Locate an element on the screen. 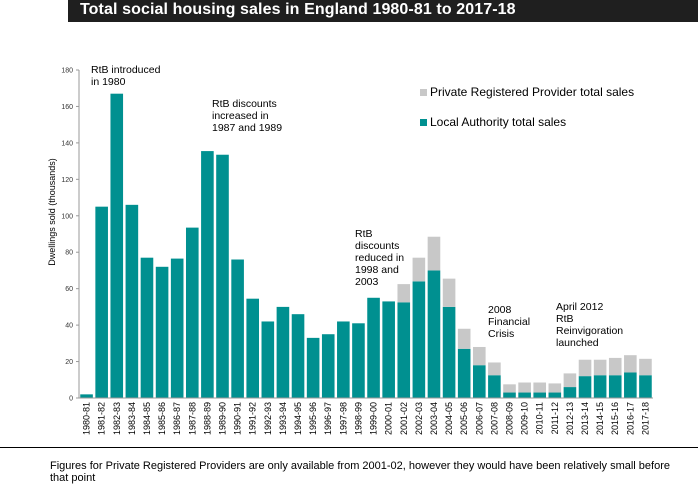 The height and width of the screenshot is (491, 698). x-tick-label: 1983-84 is located at coordinates (132, 418).